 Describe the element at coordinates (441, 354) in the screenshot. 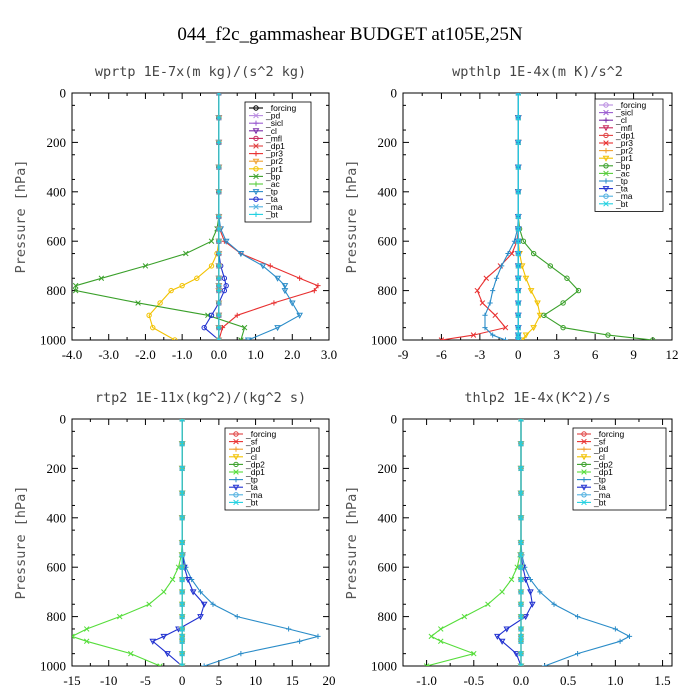

I see `x-tick-label: -6` at that location.